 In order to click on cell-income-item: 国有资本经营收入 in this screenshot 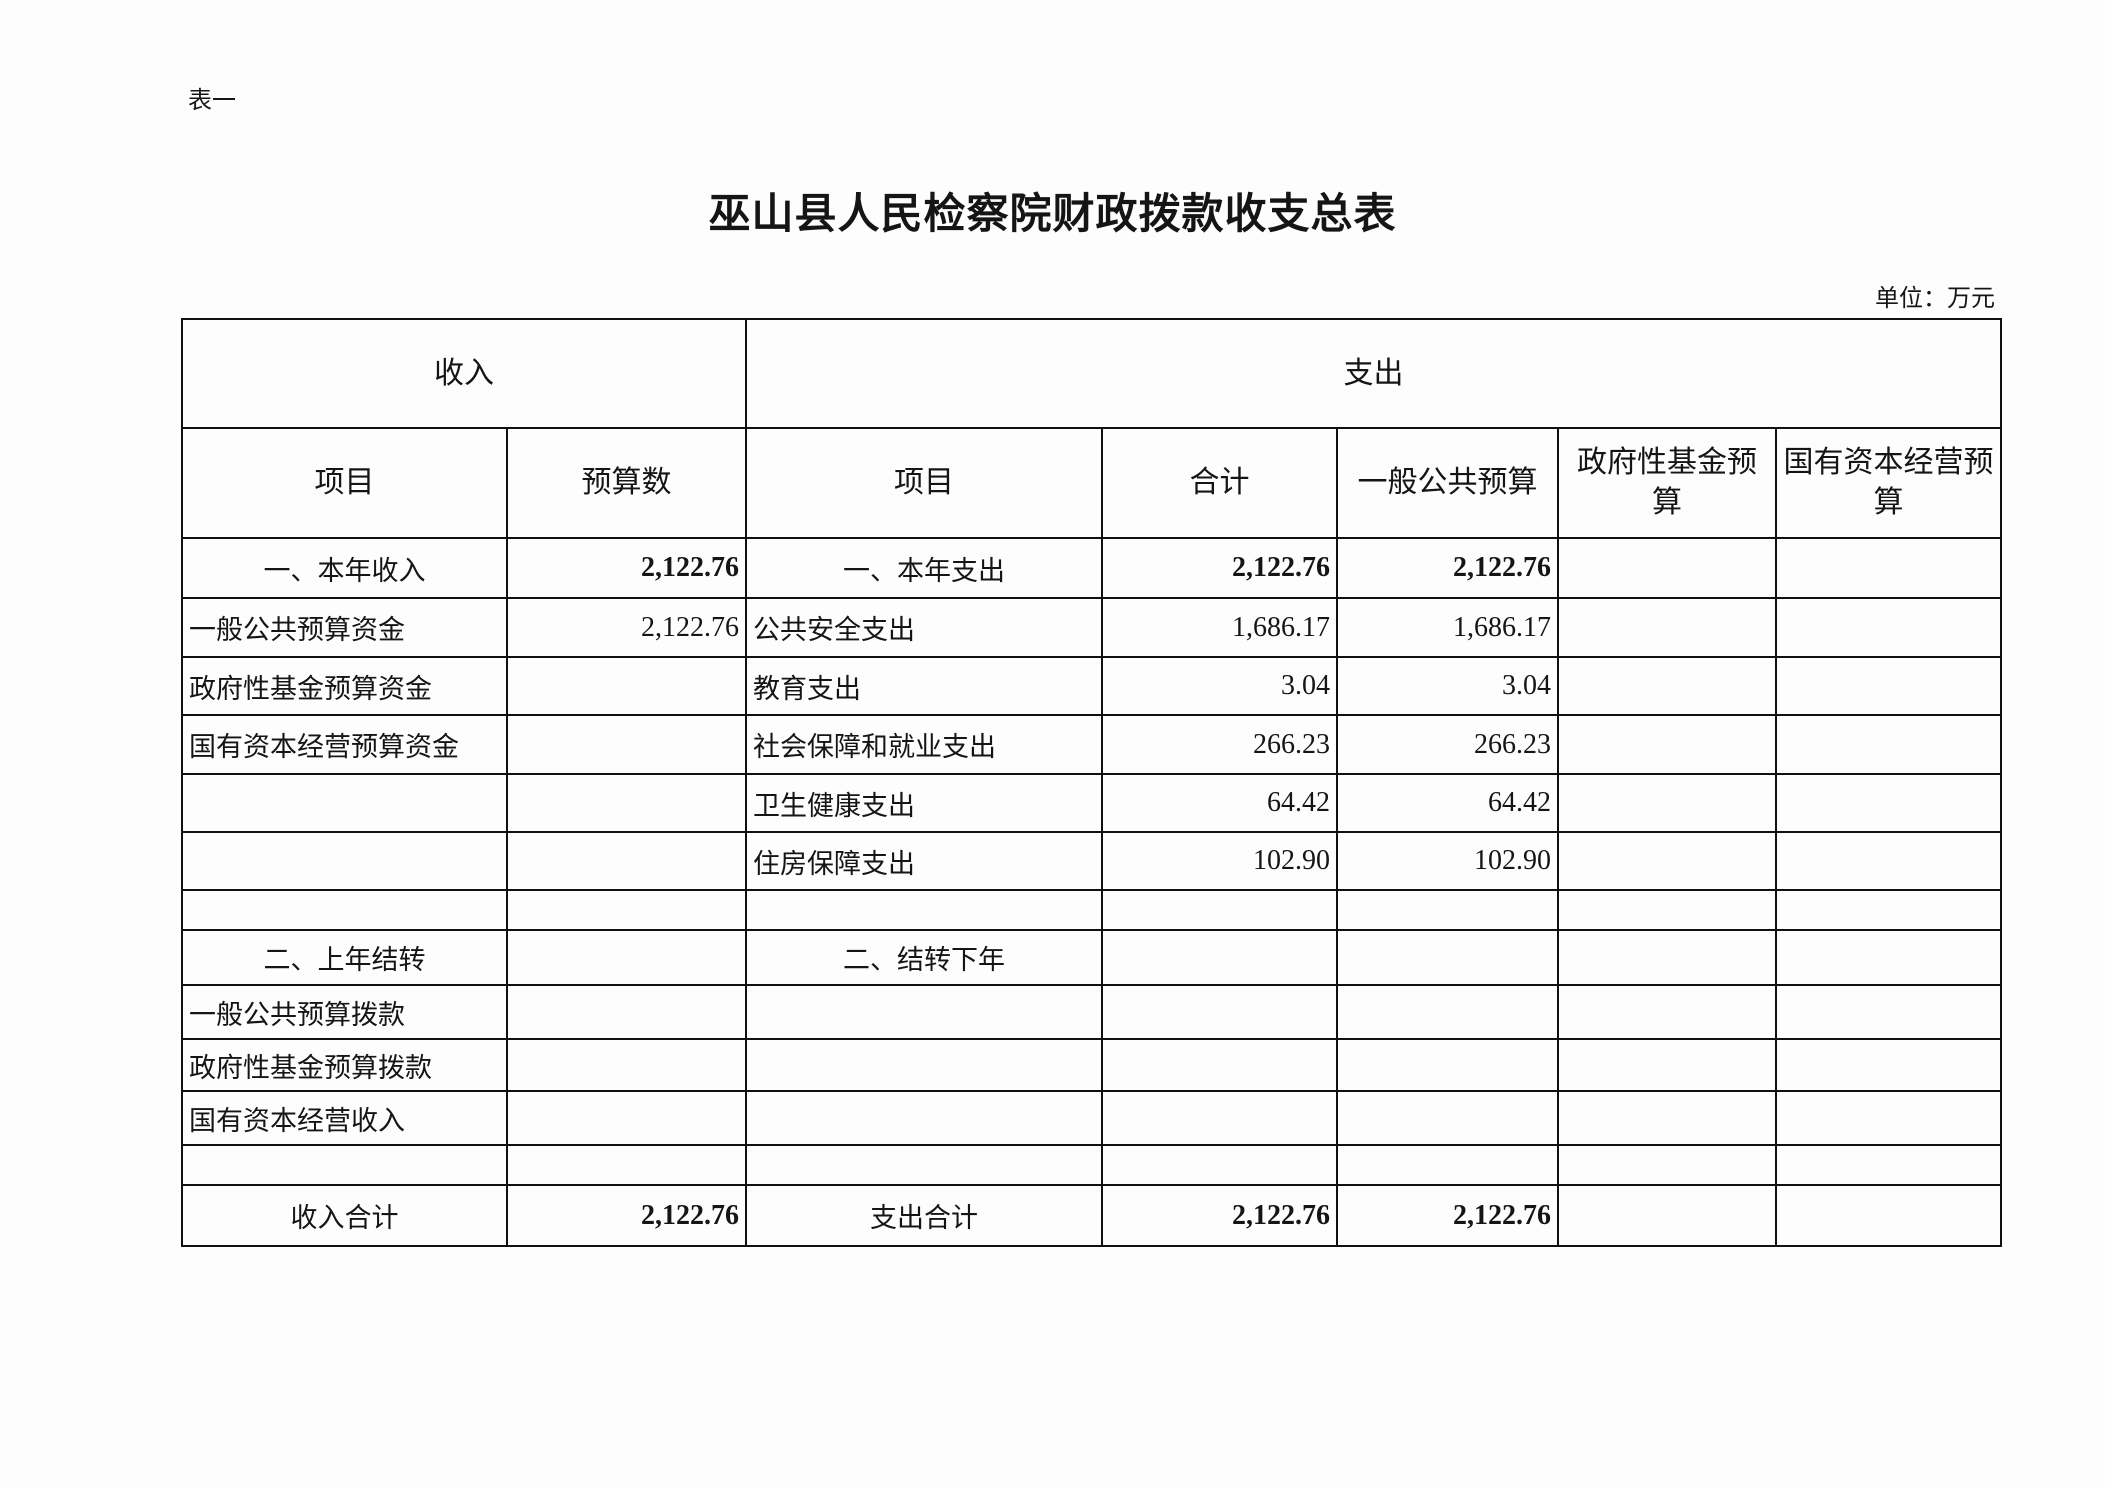, I will do `click(344, 1118)`.